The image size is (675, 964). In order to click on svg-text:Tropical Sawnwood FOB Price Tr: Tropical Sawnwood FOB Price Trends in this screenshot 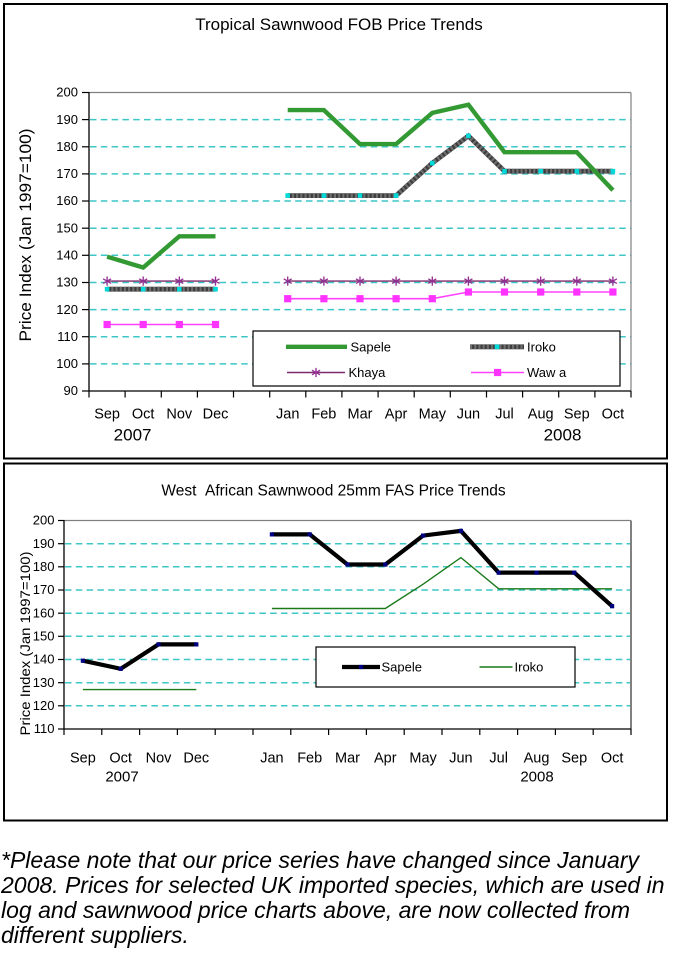, I will do `click(339, 24)`.